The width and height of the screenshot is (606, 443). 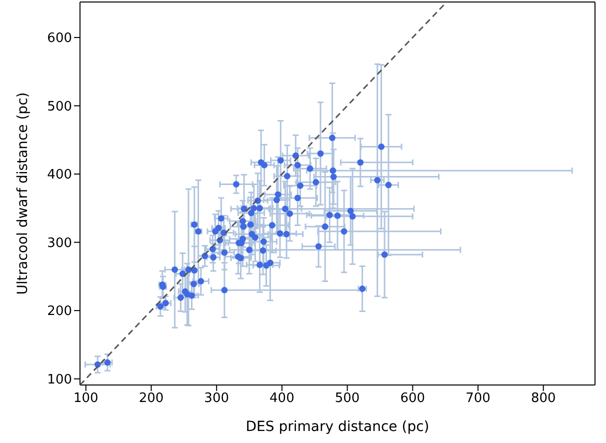 What do you see at coordinates (338, 427) in the screenshot?
I see `x-axis-title: DES primary distance (pc)` at bounding box center [338, 427].